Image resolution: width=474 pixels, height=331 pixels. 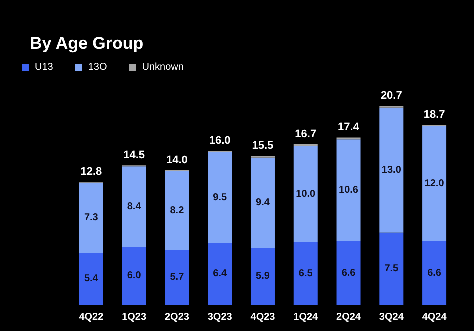 What do you see at coordinates (391, 96) in the screenshot?
I see `total-label: 20.7` at bounding box center [391, 96].